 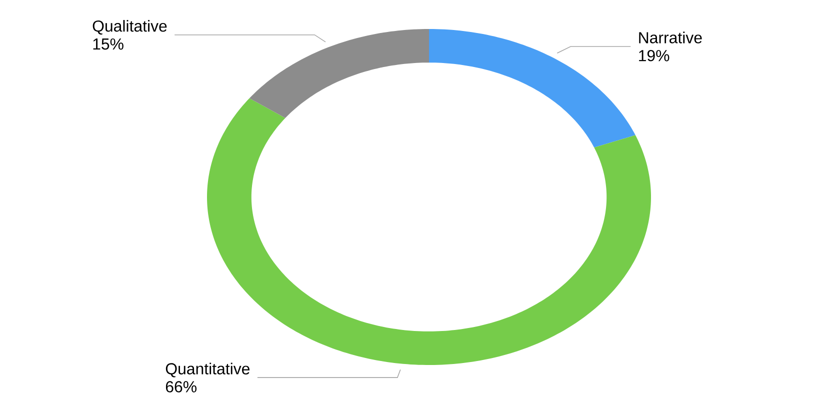 I want to click on data-label: 19%, so click(x=654, y=56).